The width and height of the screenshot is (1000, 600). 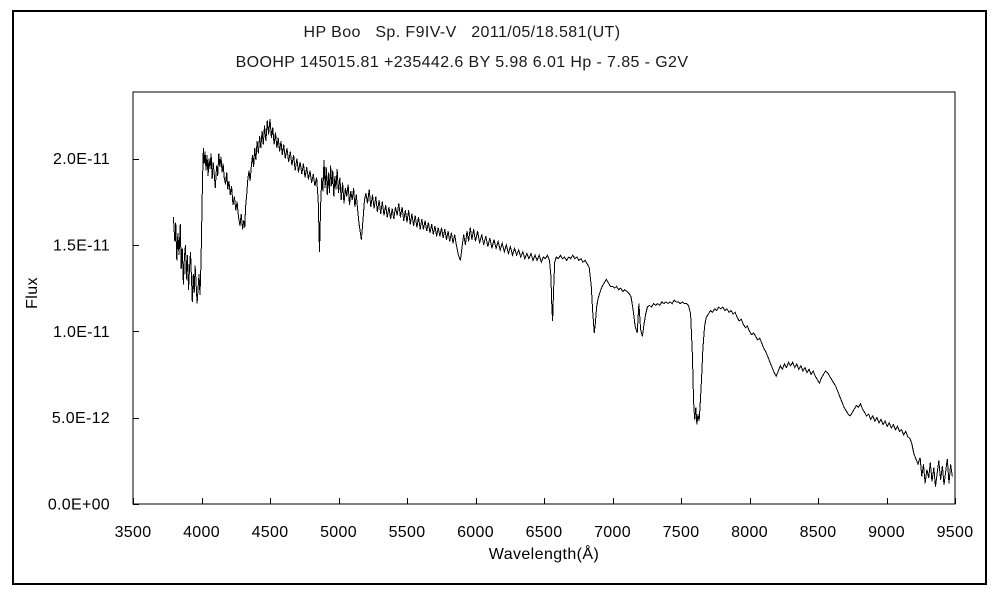 I want to click on x-tick-label: 4000, so click(x=201, y=532).